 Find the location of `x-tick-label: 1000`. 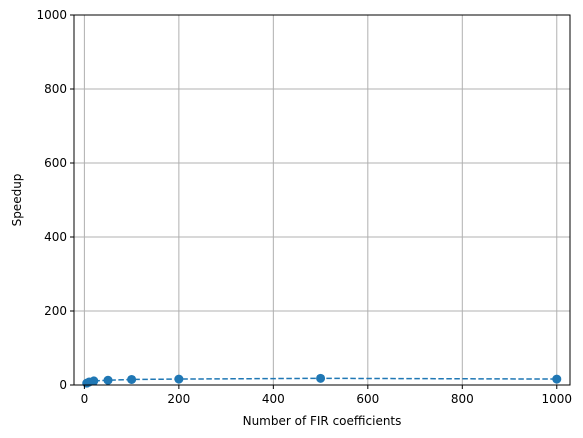

x-tick-label: 1000 is located at coordinates (556, 399).